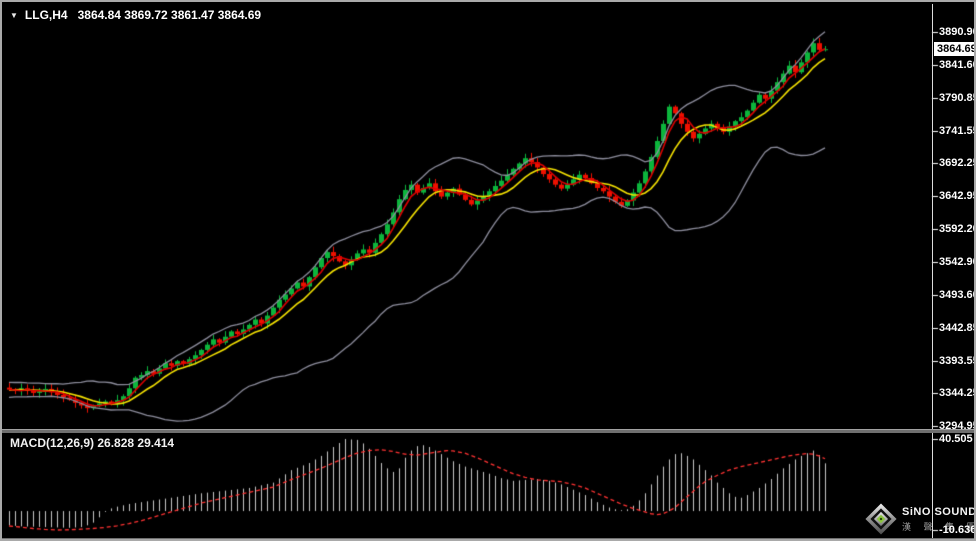 This screenshot has width=976, height=541. I want to click on price-axis-label: 3741.55, so click(957, 130).